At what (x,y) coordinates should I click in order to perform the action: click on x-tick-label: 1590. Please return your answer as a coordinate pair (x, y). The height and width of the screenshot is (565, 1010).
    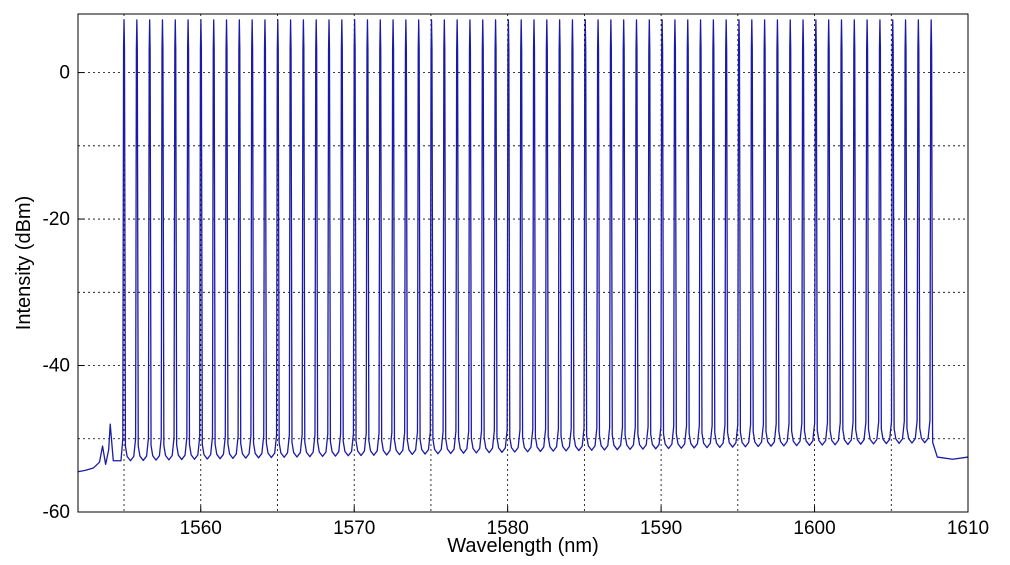
    Looking at the image, I should click on (661, 528).